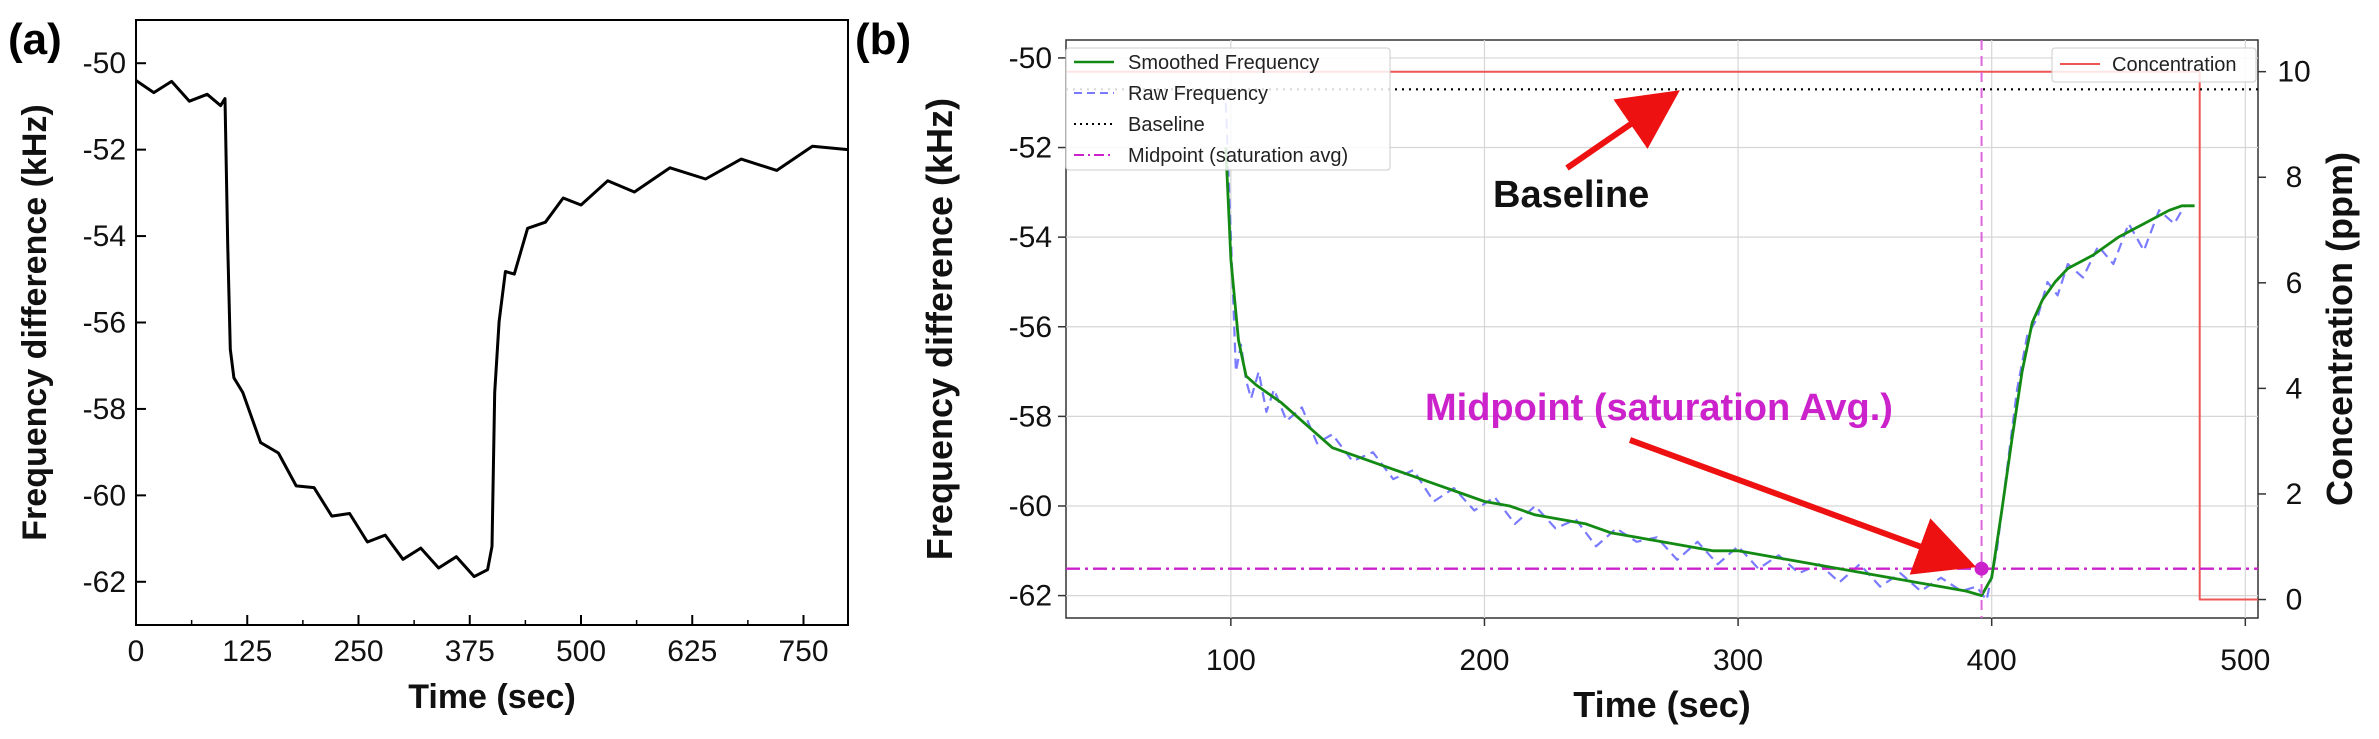 This screenshot has height=739, width=2379. I want to click on panel-b-x-tick-label: 500, so click(2245, 660).